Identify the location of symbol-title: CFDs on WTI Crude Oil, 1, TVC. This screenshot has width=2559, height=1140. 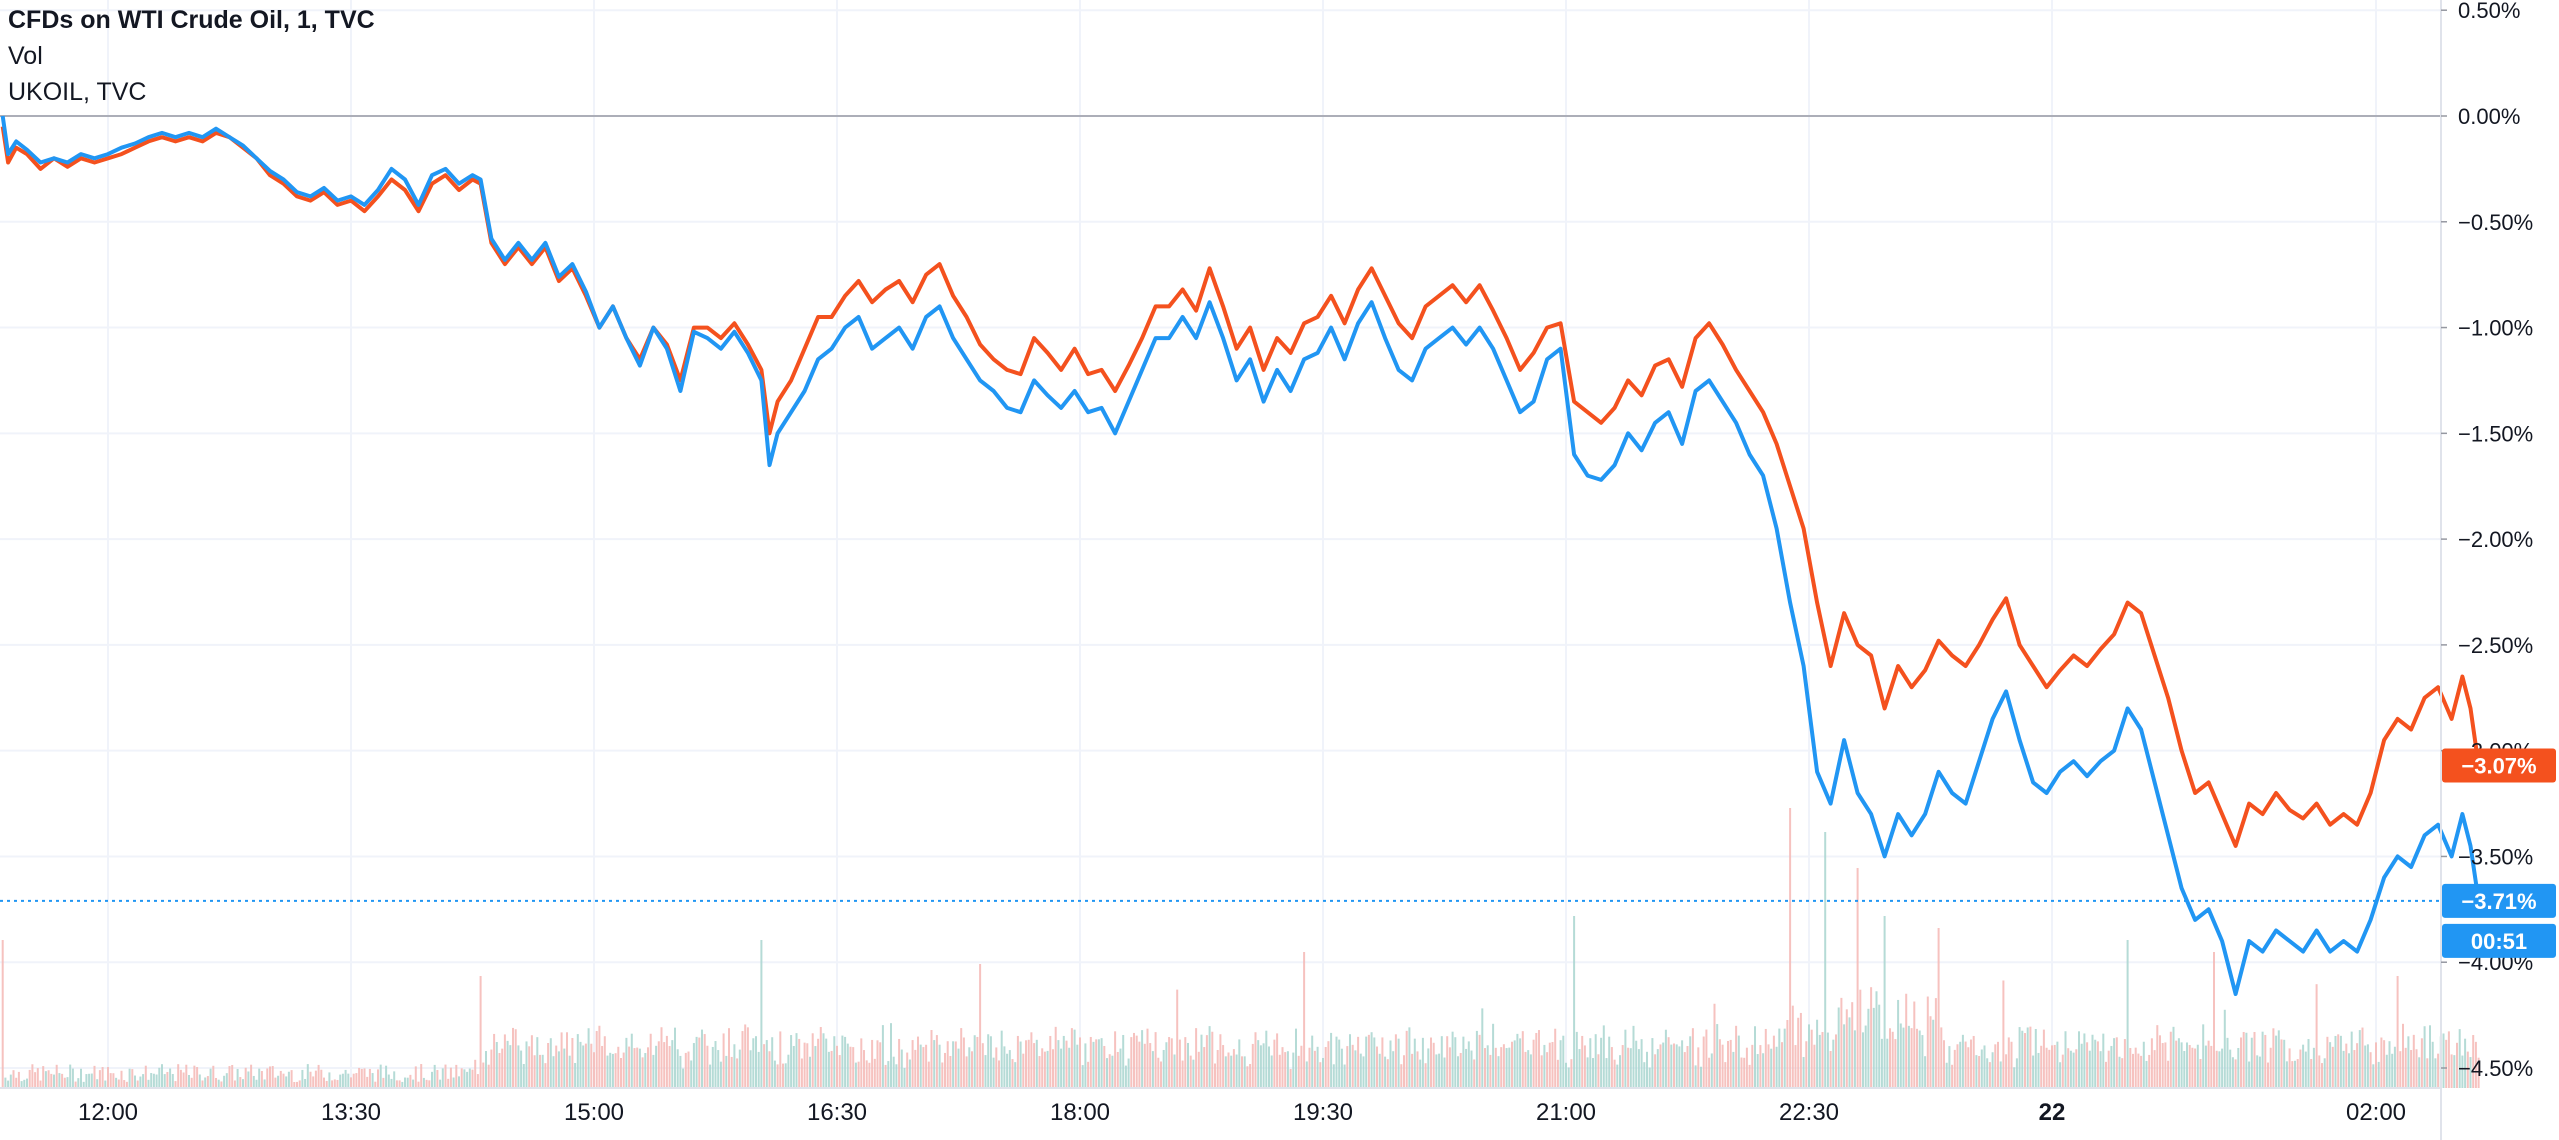
(191, 20).